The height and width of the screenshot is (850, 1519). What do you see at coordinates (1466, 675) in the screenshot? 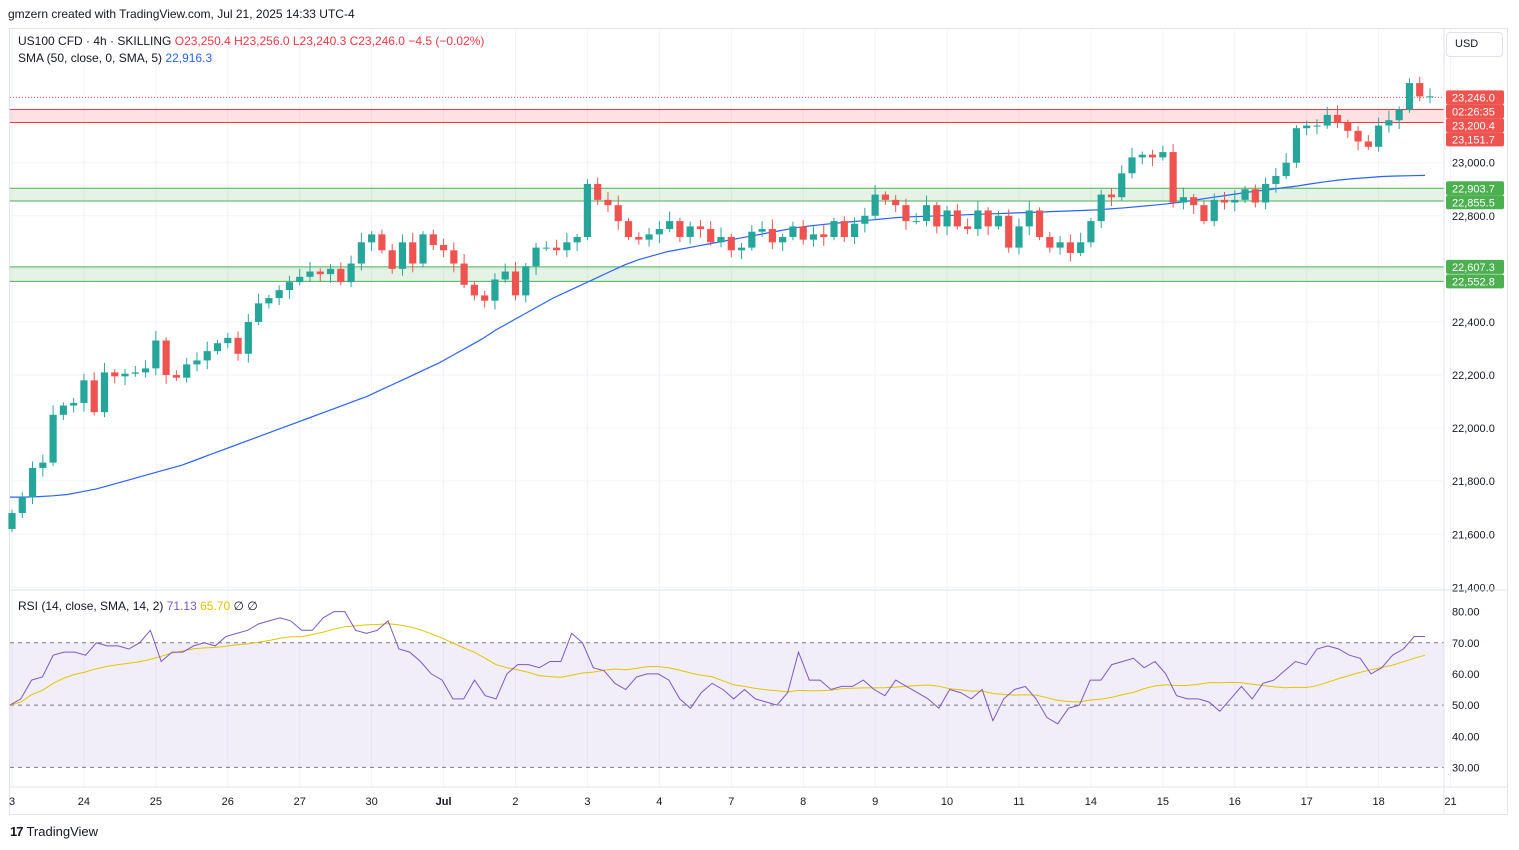
I see `rsi-tick-label: 60.00` at bounding box center [1466, 675].